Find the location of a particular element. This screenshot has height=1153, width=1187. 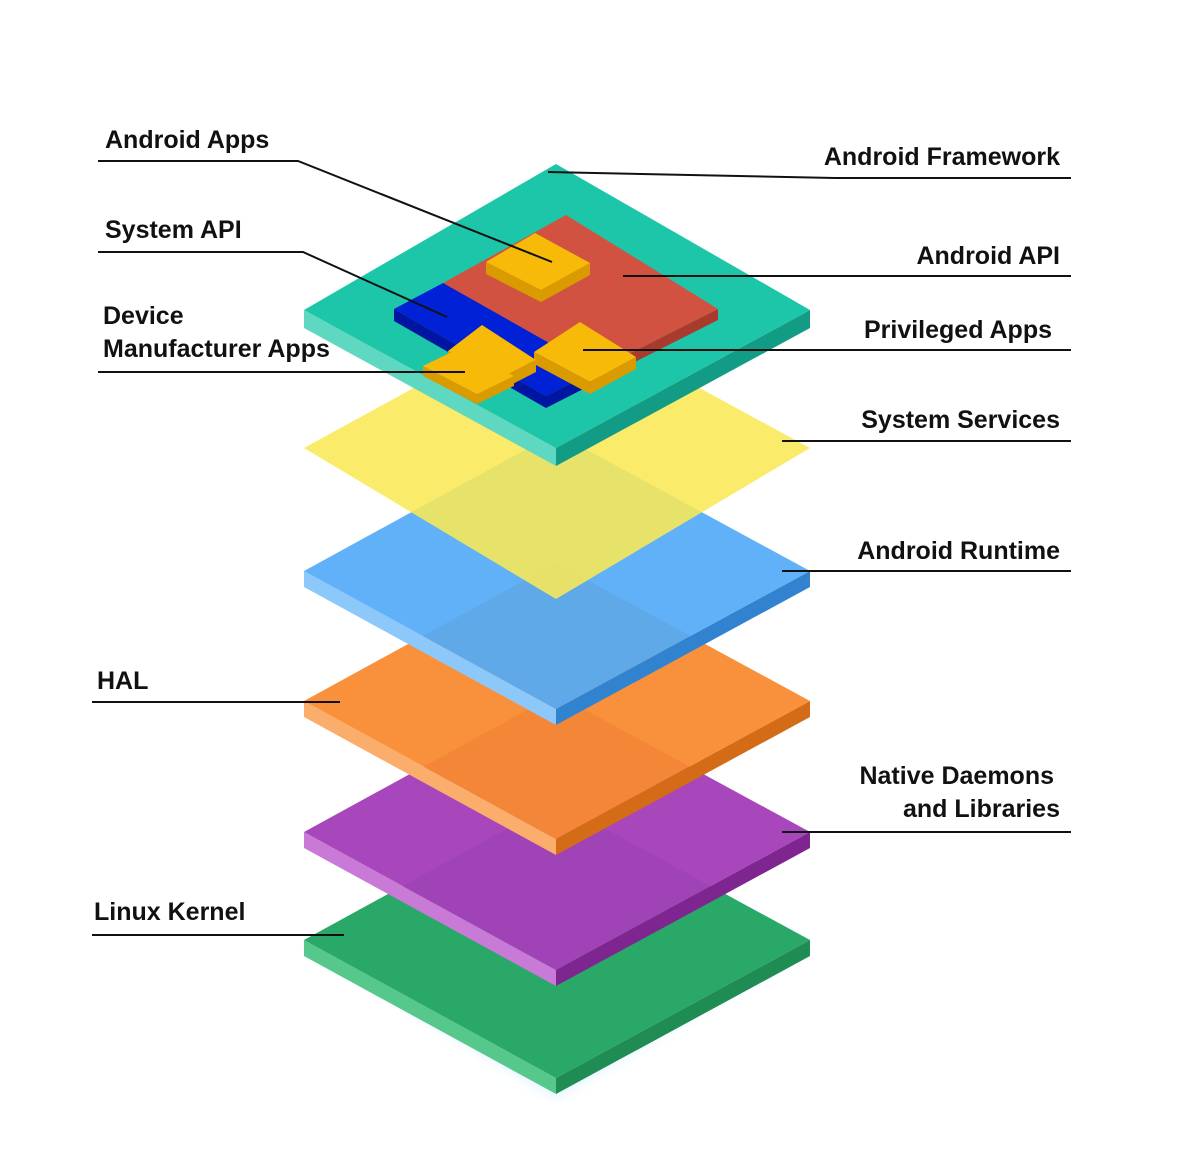

leader-android-apps is located at coordinates (325, 211).